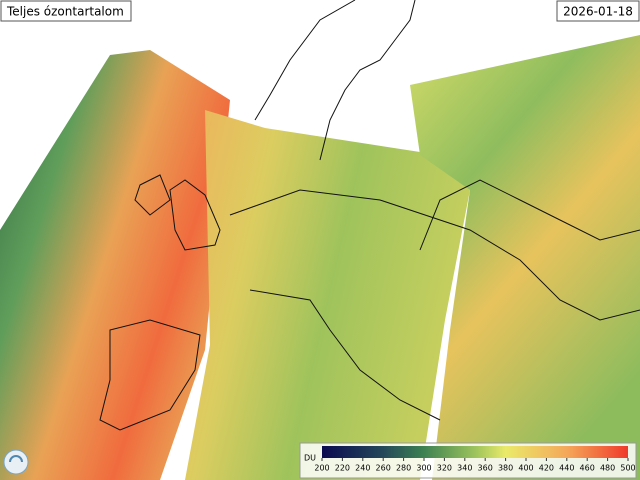 This screenshot has height=480, width=640. I want to click on title-box, so click(66, 11).